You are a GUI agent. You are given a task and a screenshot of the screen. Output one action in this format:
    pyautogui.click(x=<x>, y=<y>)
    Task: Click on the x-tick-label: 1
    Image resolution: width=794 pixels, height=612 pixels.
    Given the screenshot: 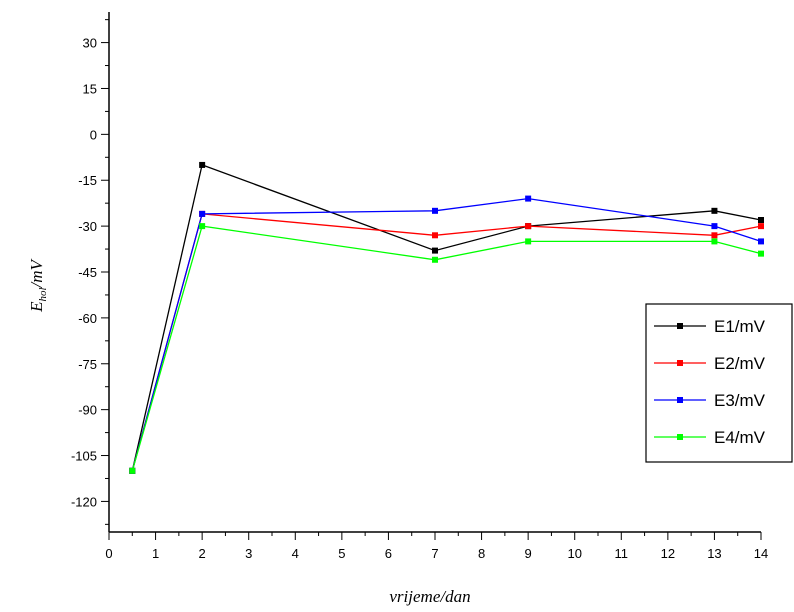 What is the action you would take?
    pyautogui.click(x=155, y=553)
    